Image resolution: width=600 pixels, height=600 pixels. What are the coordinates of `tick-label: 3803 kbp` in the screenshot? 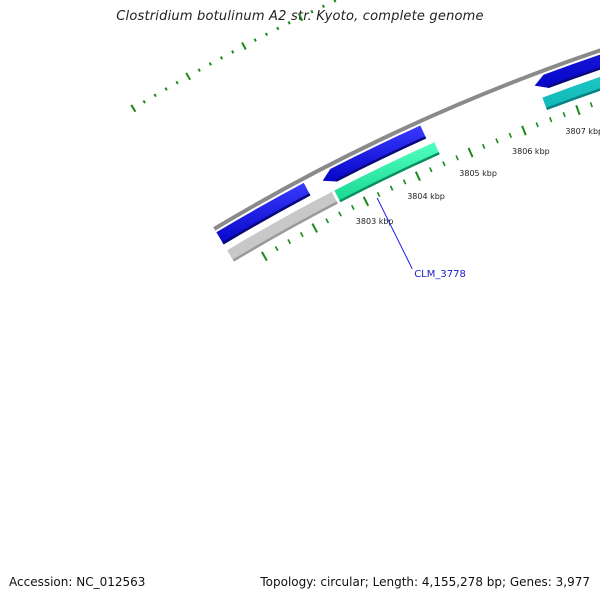 It's located at (375, 221).